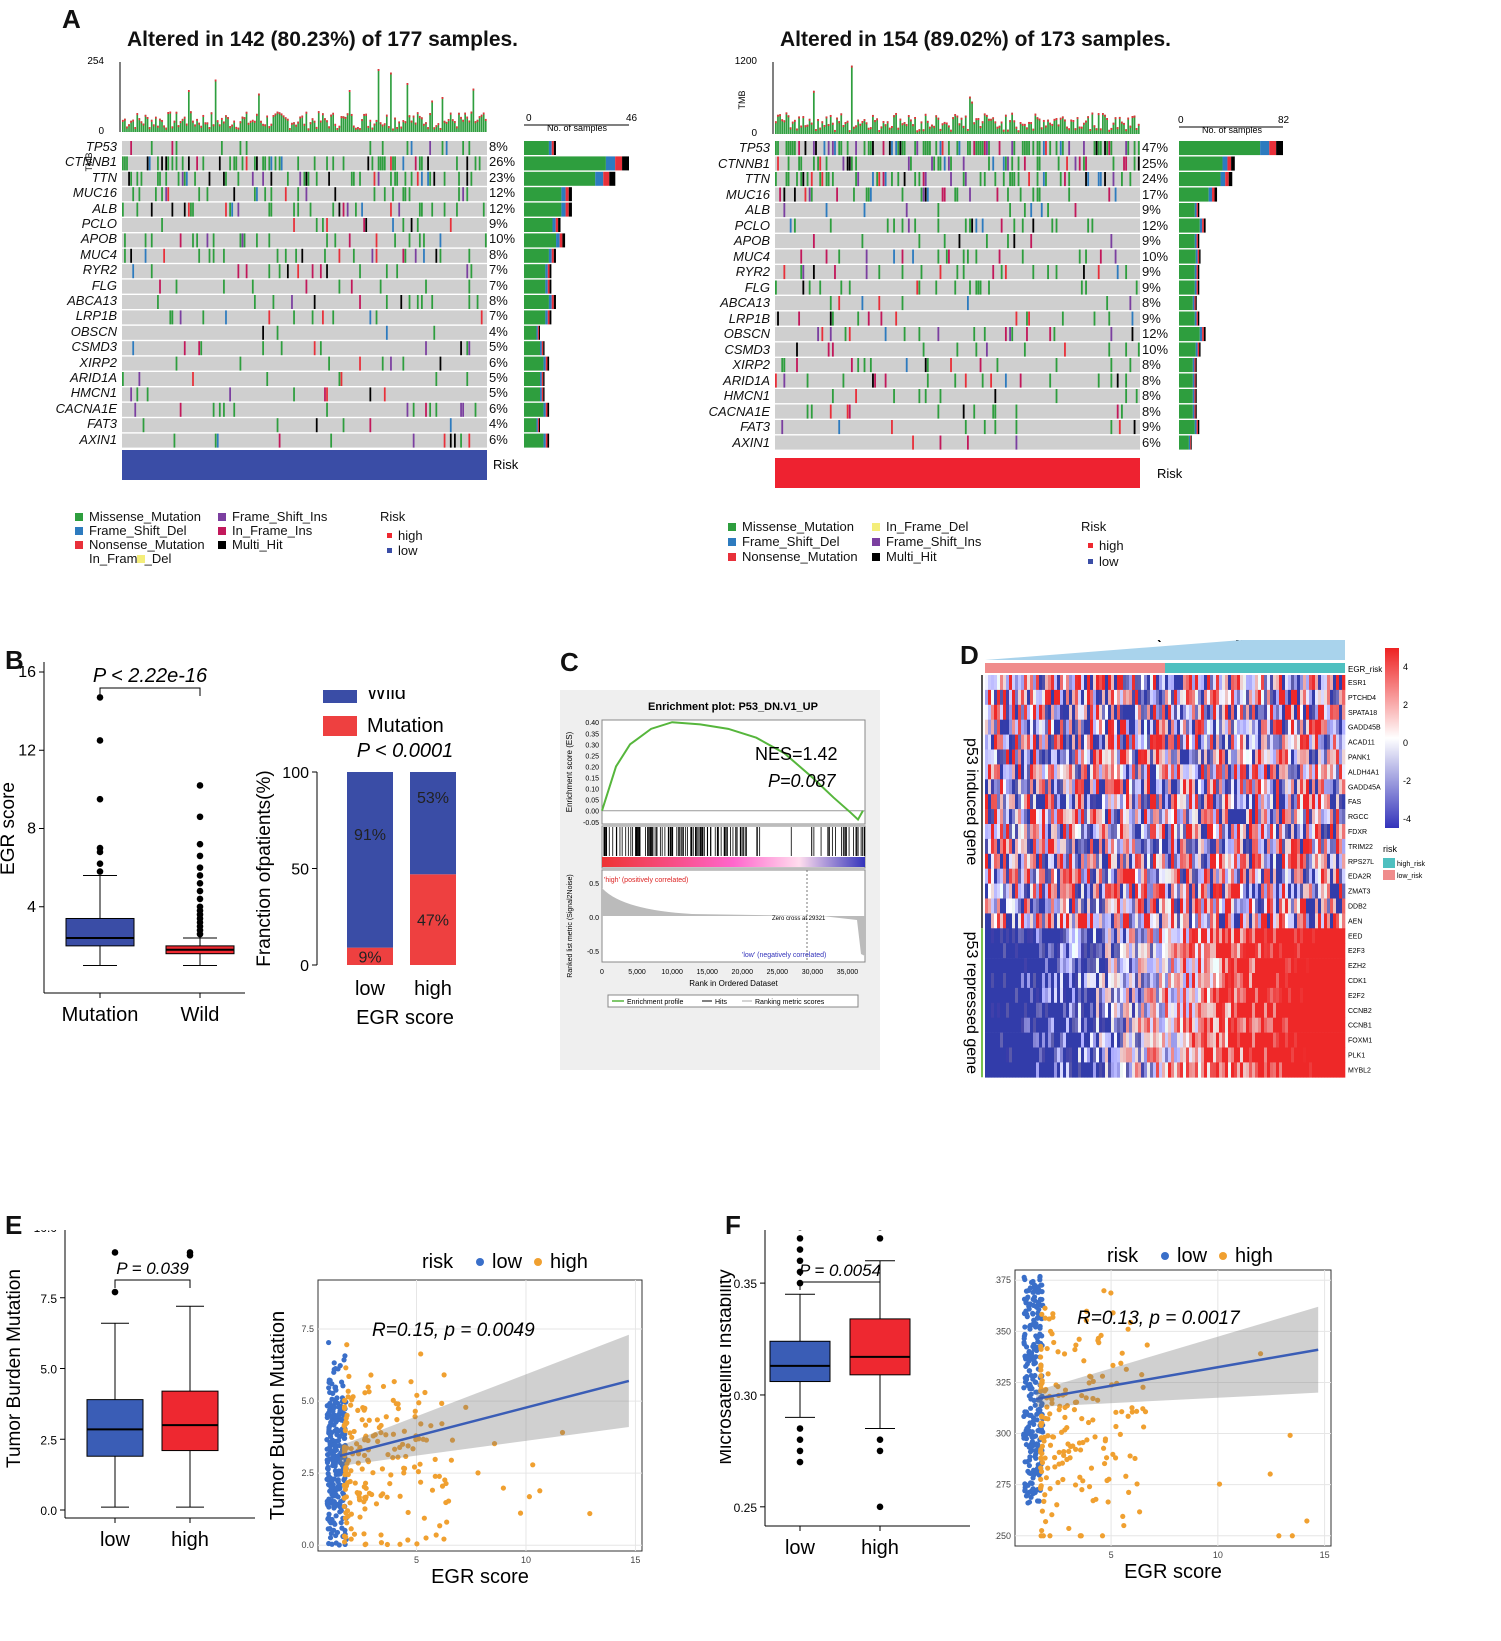 This screenshot has height=1641, width=1501. Describe the element at coordinates (1363, 772) in the screenshot. I see `gene-label: ALDH4A1` at that location.